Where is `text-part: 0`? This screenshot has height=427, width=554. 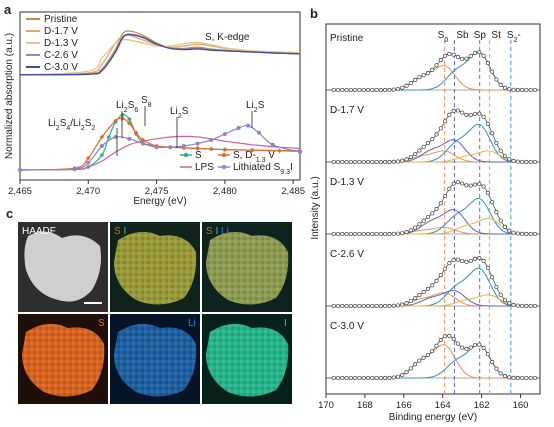 text-part: 0 is located at coordinates (446, 40).